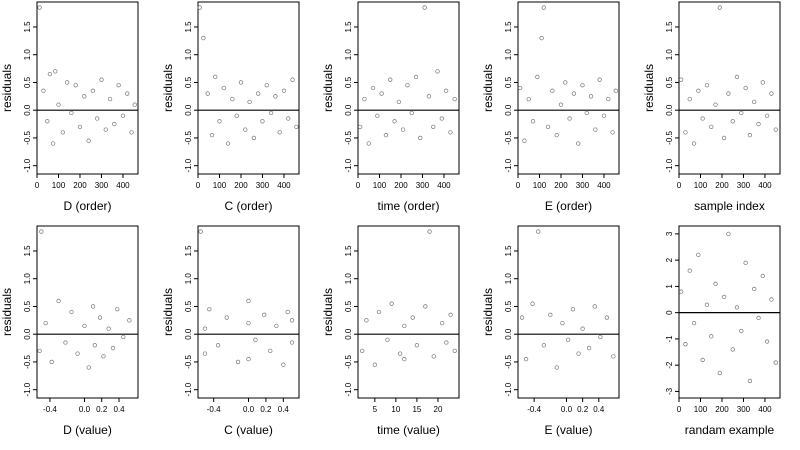 This screenshot has width=800, height=450. I want to click on y-tick-label: 2, so click(669, 259).